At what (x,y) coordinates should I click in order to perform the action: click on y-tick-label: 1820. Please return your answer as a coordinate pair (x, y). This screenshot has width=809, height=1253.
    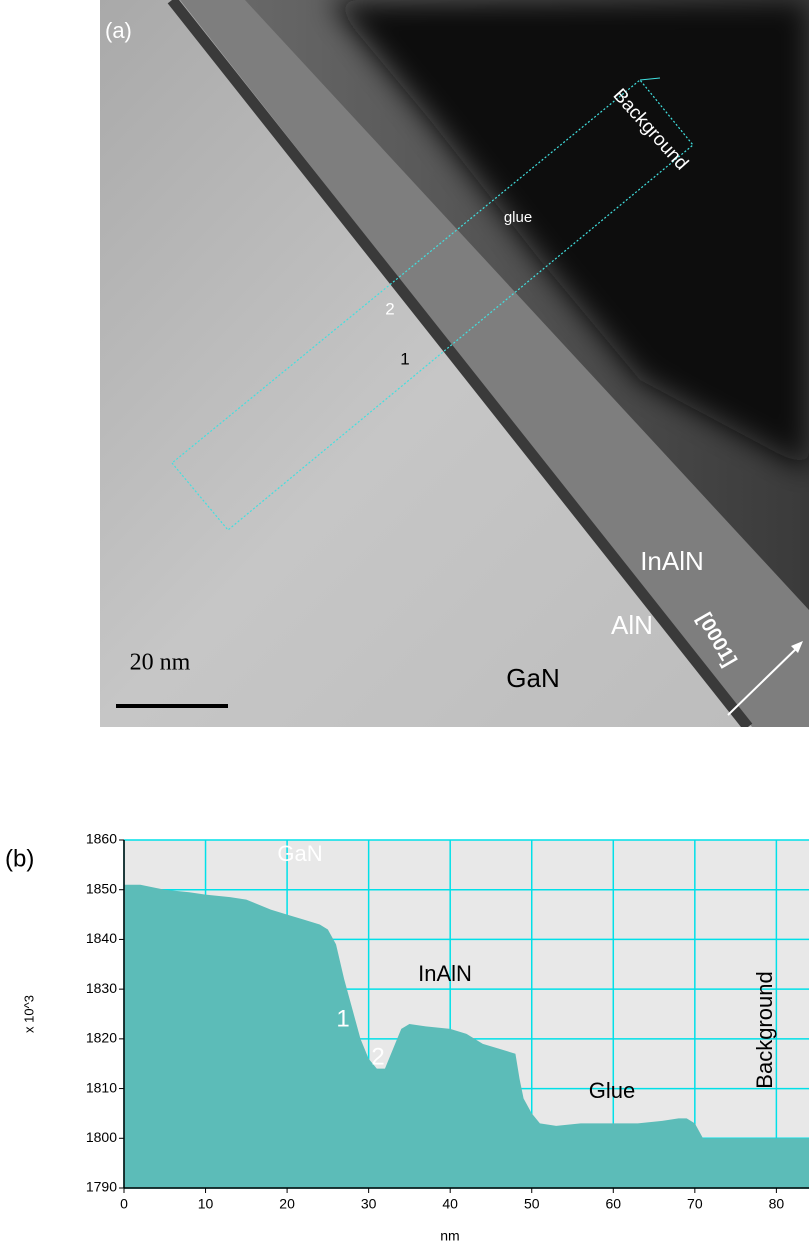
    Looking at the image, I should click on (101, 1038).